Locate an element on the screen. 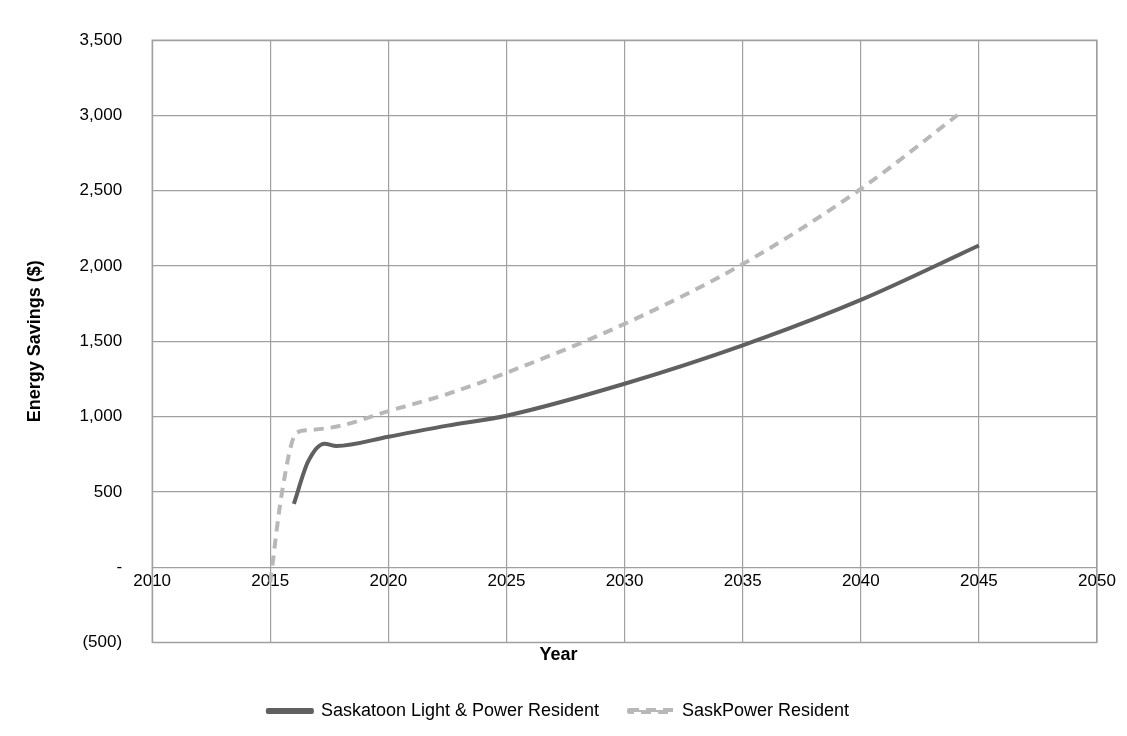  y-tick-label: - is located at coordinates (119, 566).